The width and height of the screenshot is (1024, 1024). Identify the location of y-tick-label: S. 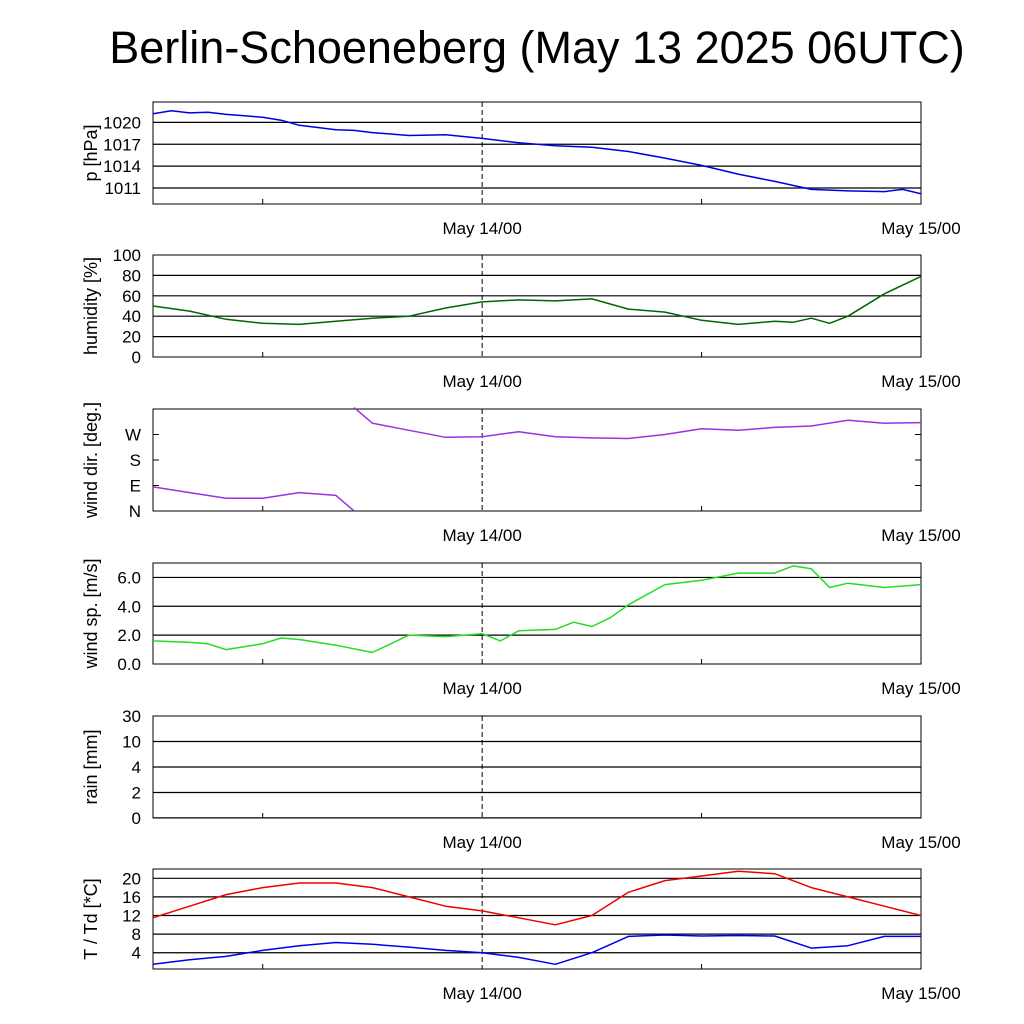
(135, 460).